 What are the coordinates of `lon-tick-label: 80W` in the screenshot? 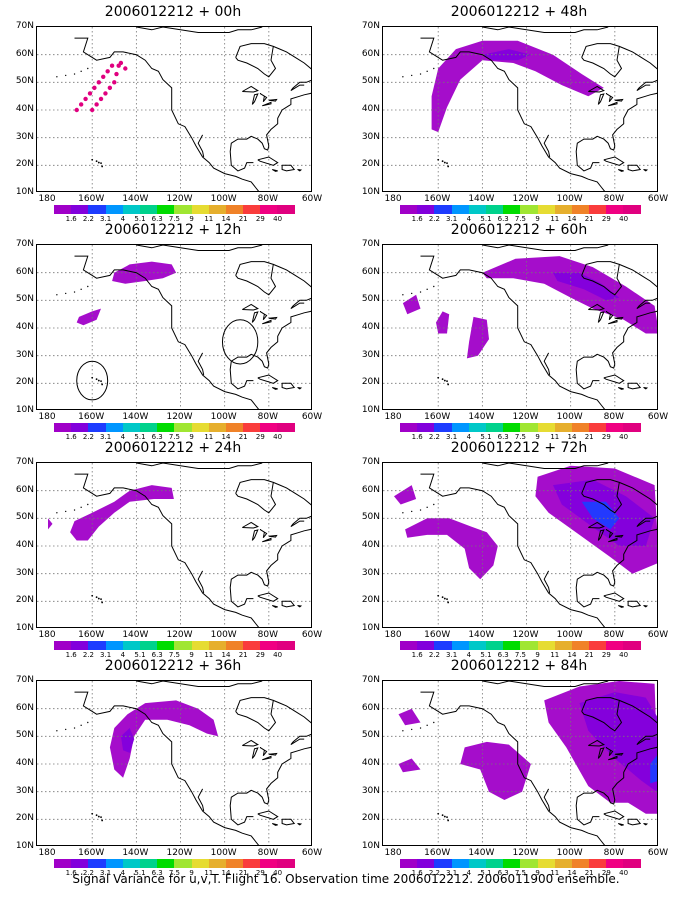 It's located at (268, 853).